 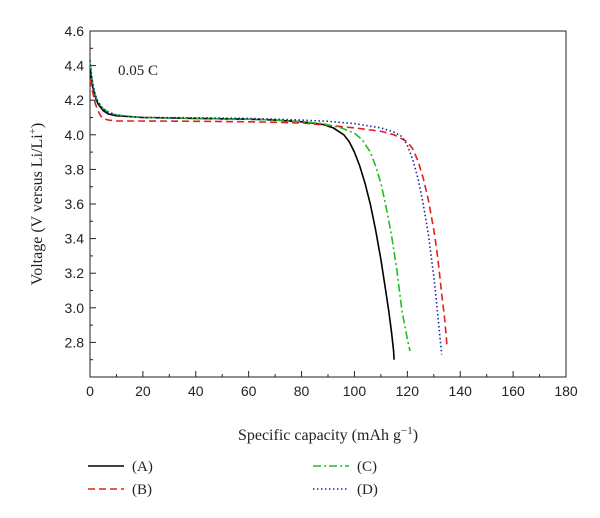 I want to click on x-axis-title: Specific capacity (mAh g−1), so click(x=328, y=434).